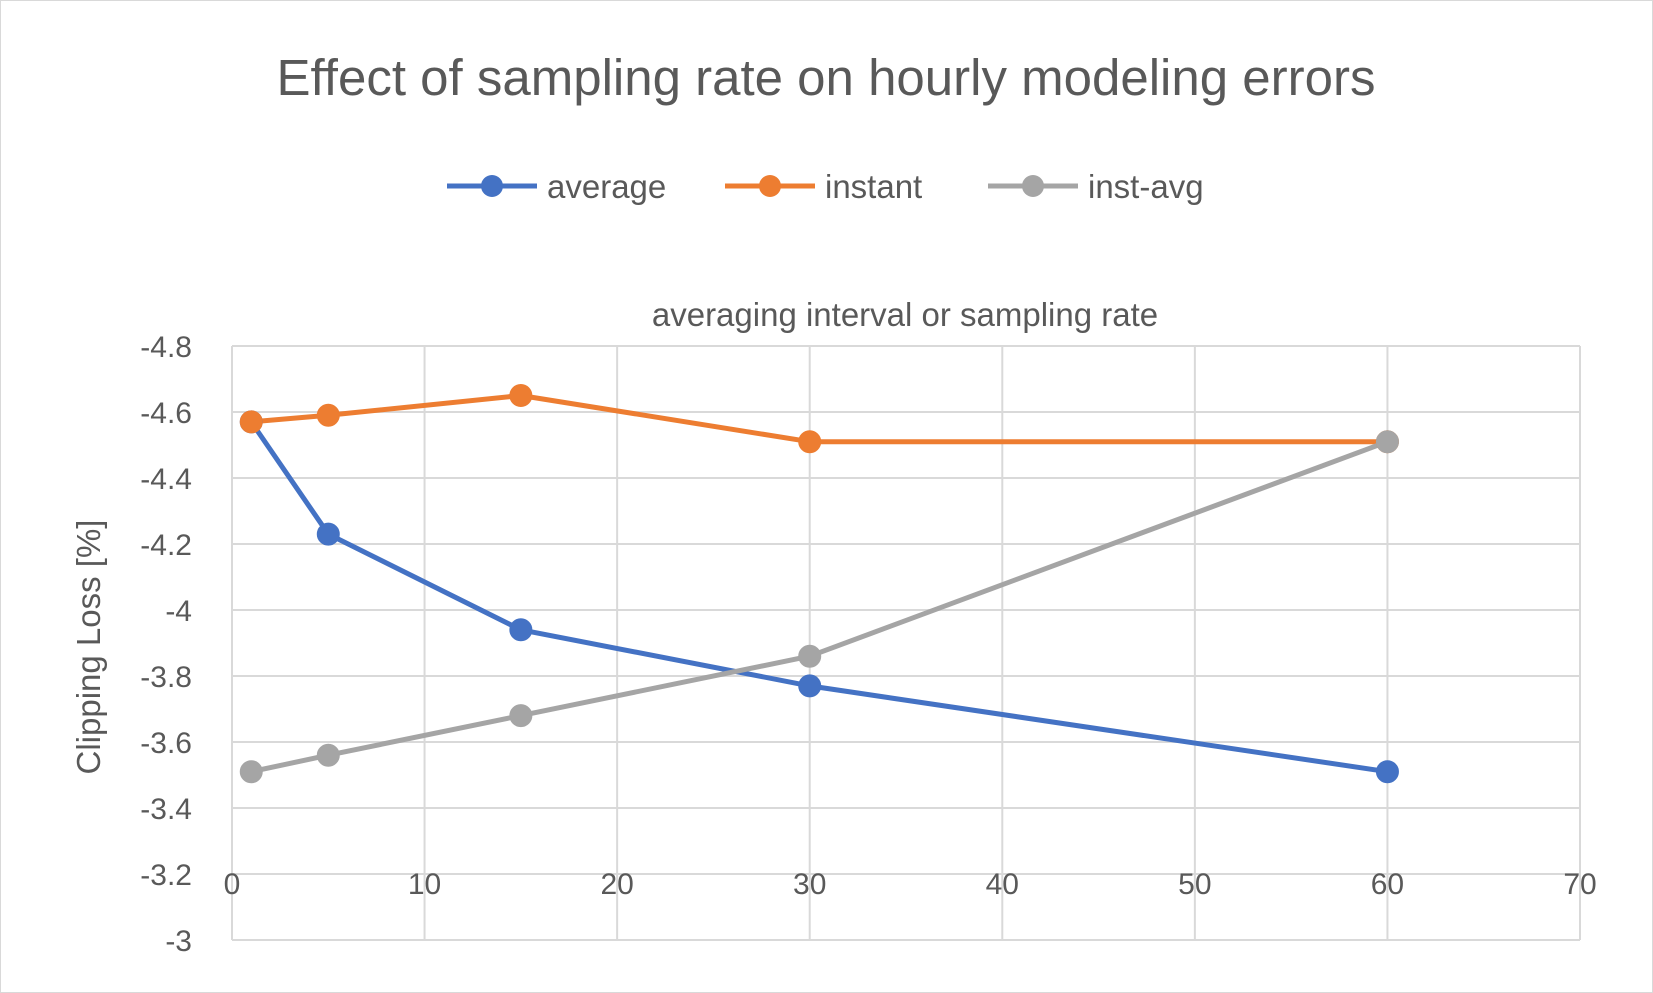 The image size is (1653, 993). Describe the element at coordinates (819, 419) in the screenshot. I see `series-line-instant` at that location.